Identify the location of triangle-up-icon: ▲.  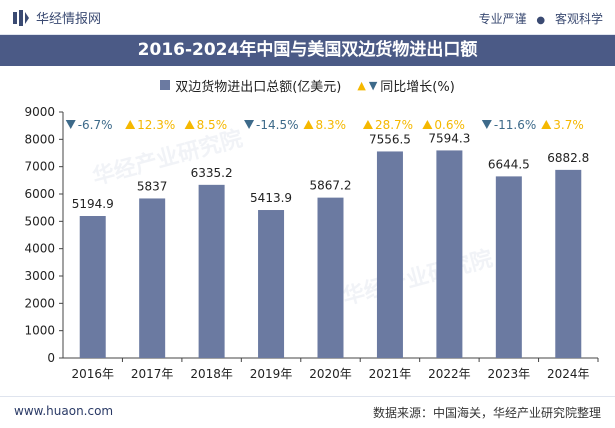
(361, 85).